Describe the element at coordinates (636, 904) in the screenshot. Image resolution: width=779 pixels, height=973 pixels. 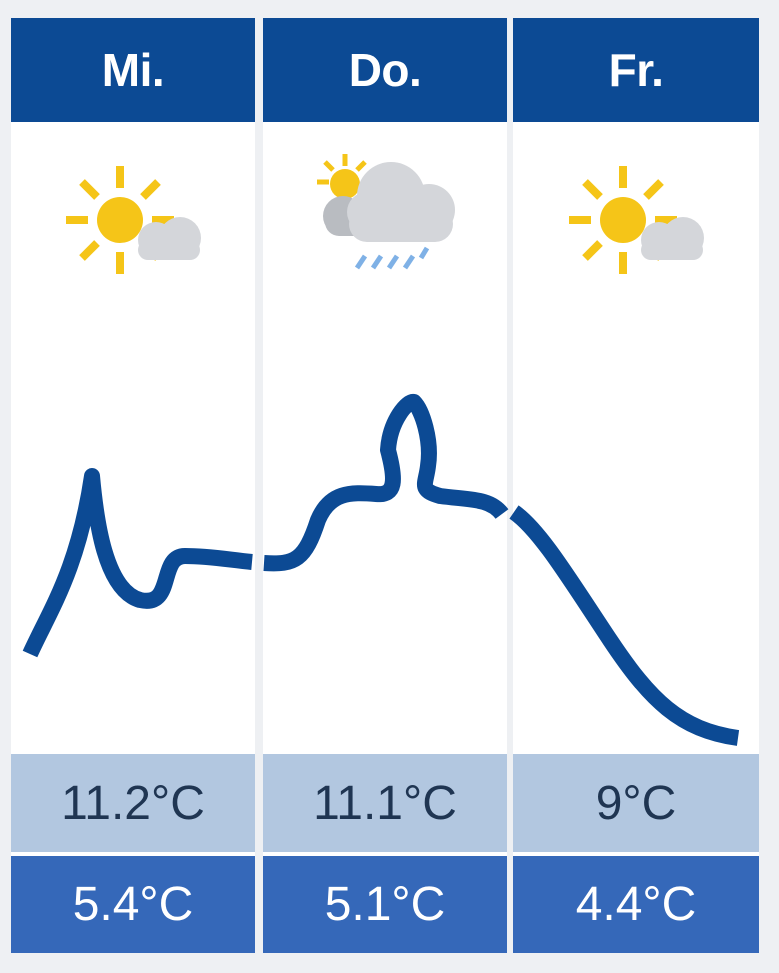
I see `min-temperature: 4.4°C` at that location.